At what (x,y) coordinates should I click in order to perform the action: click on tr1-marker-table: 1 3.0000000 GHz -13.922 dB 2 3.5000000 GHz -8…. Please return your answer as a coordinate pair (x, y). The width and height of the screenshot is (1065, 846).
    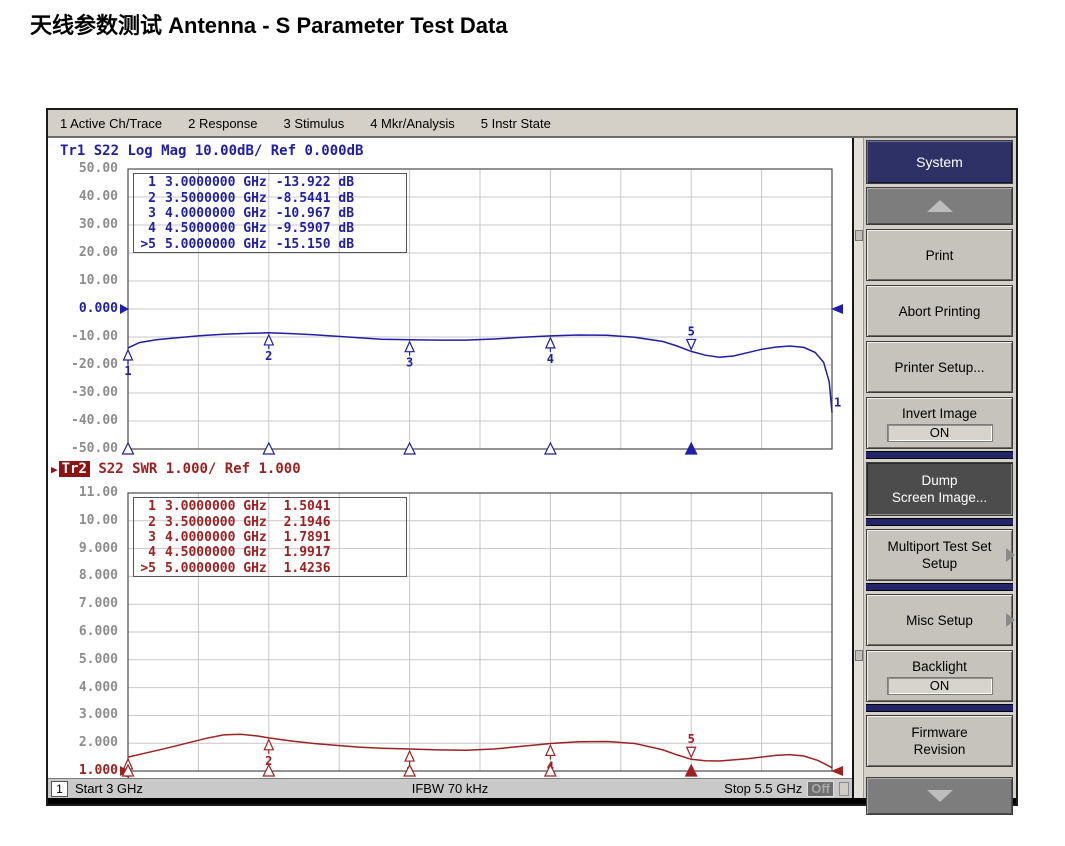
    Looking at the image, I should click on (270, 213).